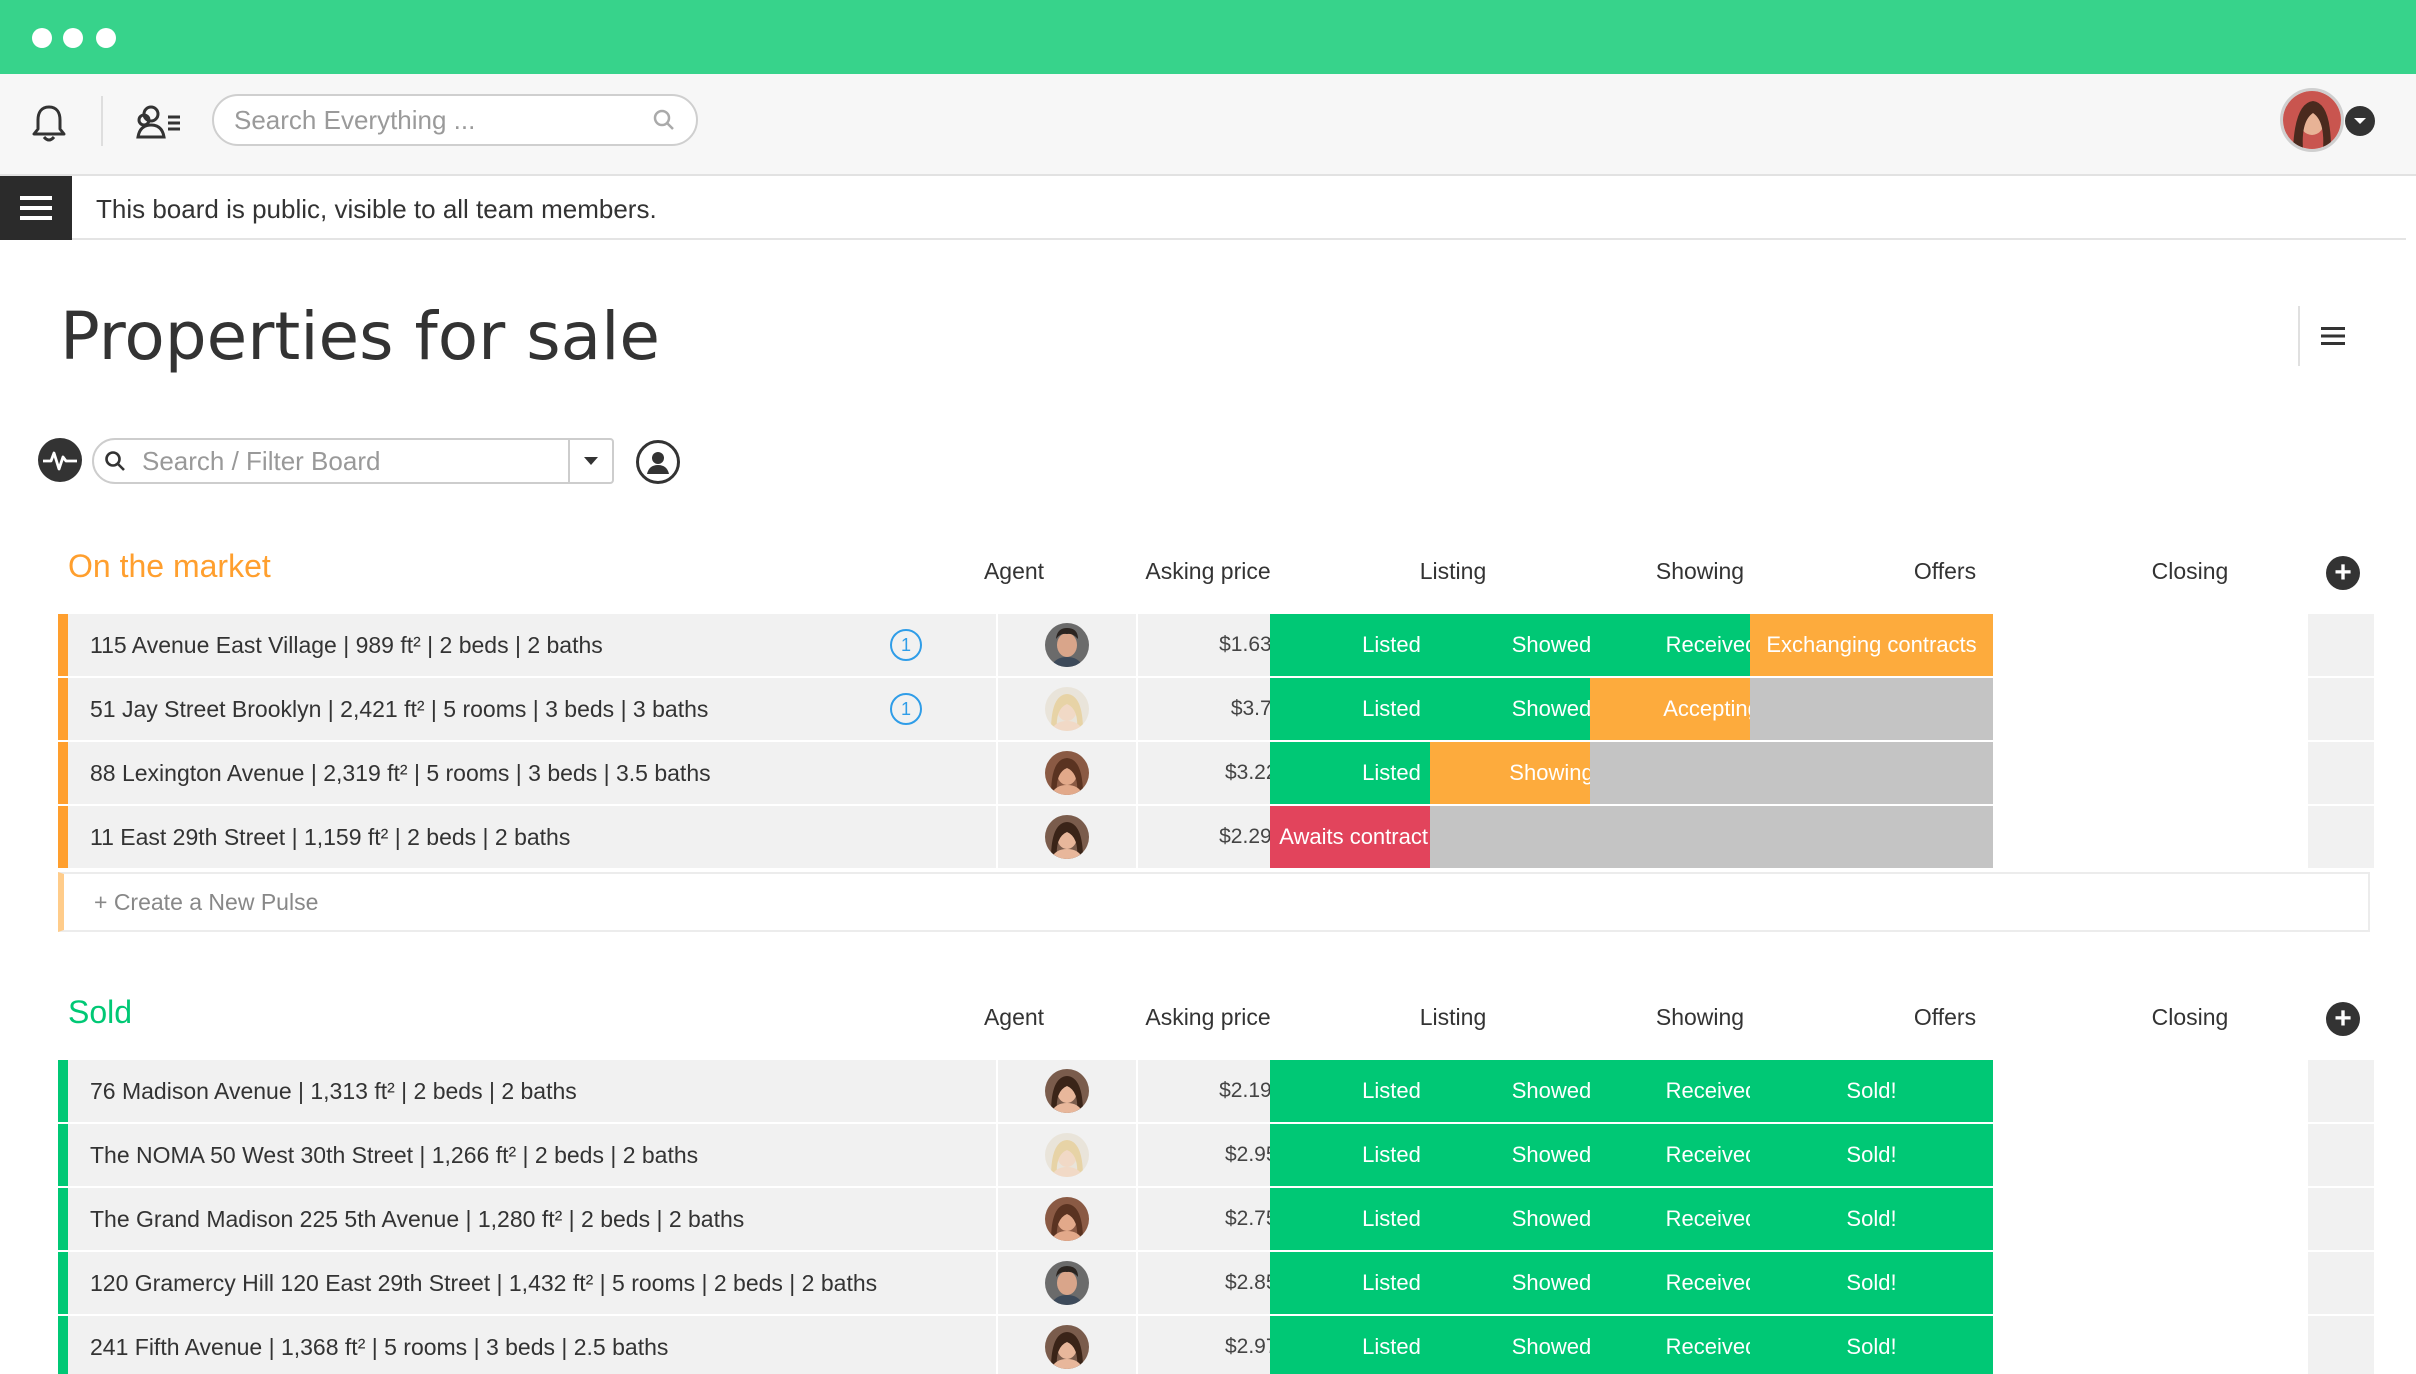  What do you see at coordinates (360, 336) in the screenshot?
I see `page-title: Properties for sale` at bounding box center [360, 336].